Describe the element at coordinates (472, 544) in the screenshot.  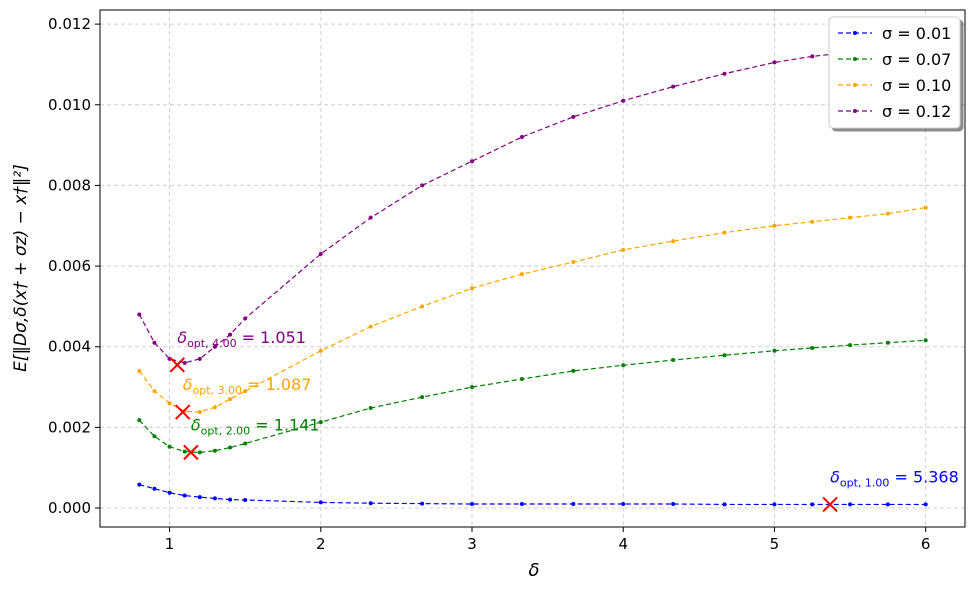
I see `x-tick-label: 3` at that location.